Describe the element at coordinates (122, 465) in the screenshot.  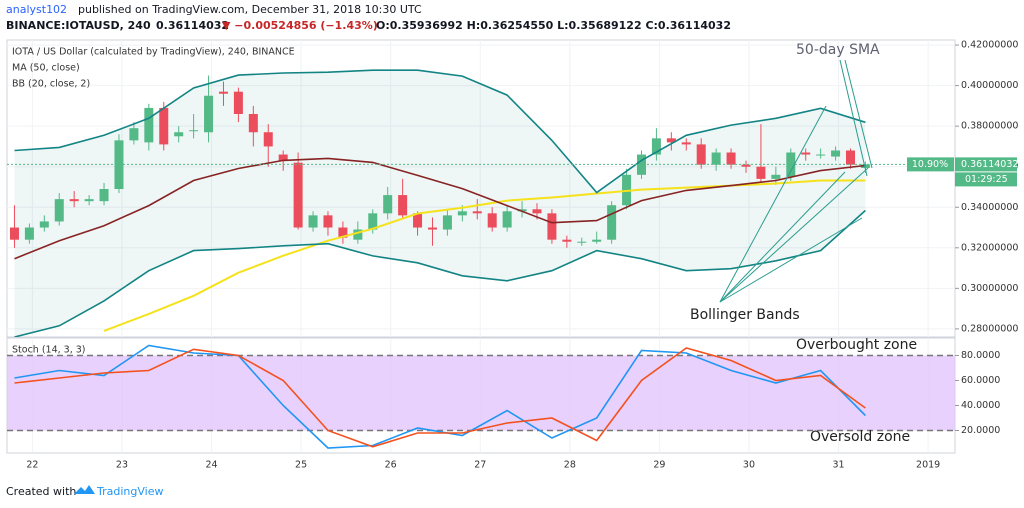
I see `x-tick-label: 23` at that location.